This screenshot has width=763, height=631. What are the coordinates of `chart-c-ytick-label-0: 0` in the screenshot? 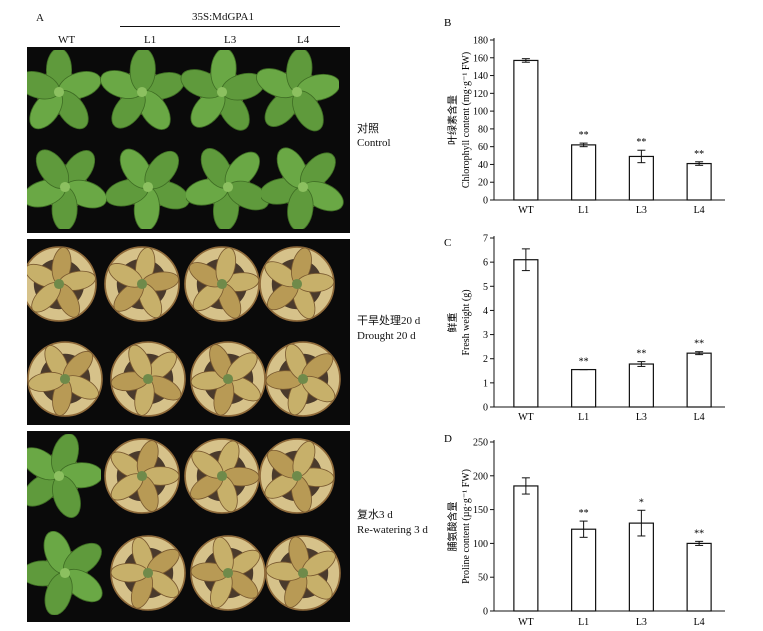 It's located at (485, 408).